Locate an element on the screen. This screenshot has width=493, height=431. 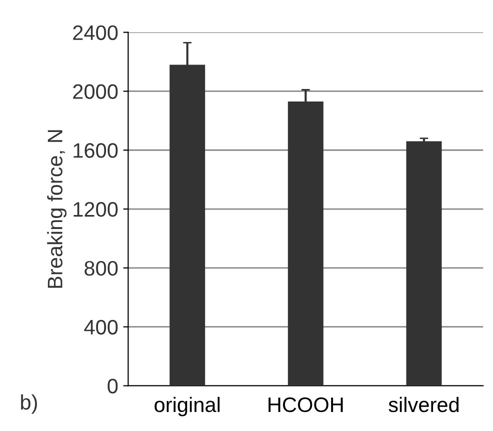
text: b) is located at coordinates (29, 404).